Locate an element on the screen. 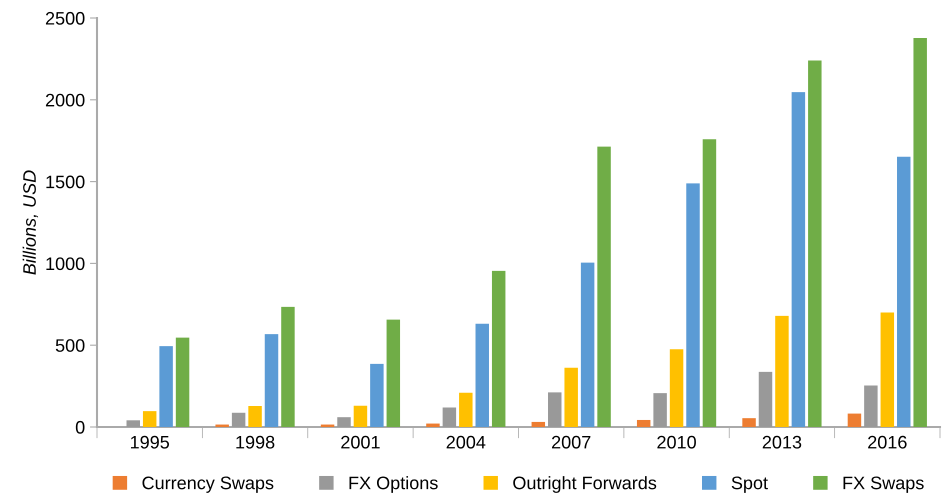 This screenshot has height=499, width=945. x-tick-label: 2013 is located at coordinates (782, 442).